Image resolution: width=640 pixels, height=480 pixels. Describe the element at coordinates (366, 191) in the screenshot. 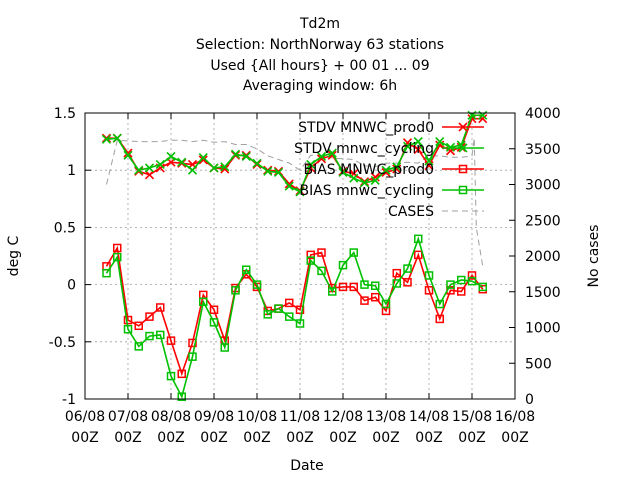

I see `legend-label: BIAS mnwc_cycling` at that location.